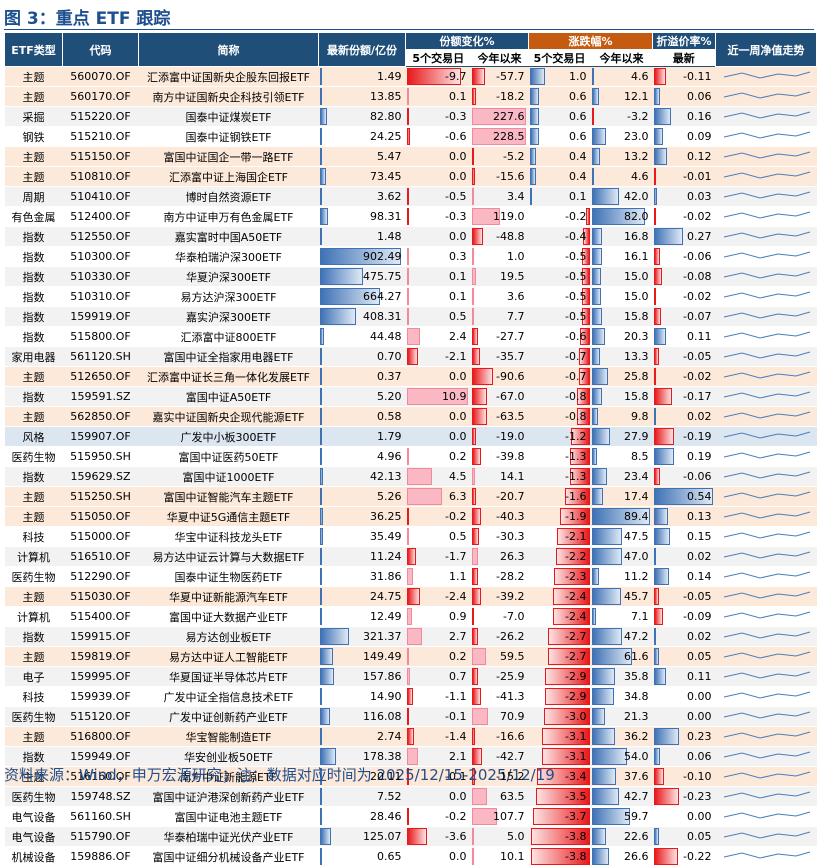 The height and width of the screenshot is (867, 818). What do you see at coordinates (100, 396) in the screenshot?
I see `text-cell: 159591.SZ` at bounding box center [100, 396].